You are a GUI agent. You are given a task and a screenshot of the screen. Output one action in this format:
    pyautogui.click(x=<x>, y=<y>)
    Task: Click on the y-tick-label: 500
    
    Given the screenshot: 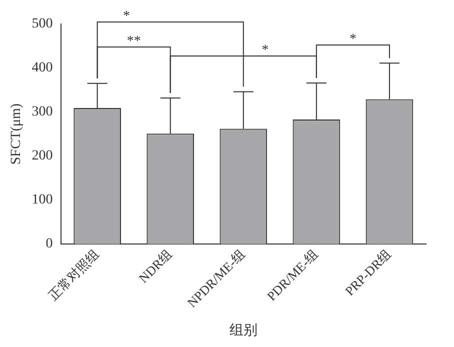 What is the action you would take?
    pyautogui.click(x=42, y=24)
    